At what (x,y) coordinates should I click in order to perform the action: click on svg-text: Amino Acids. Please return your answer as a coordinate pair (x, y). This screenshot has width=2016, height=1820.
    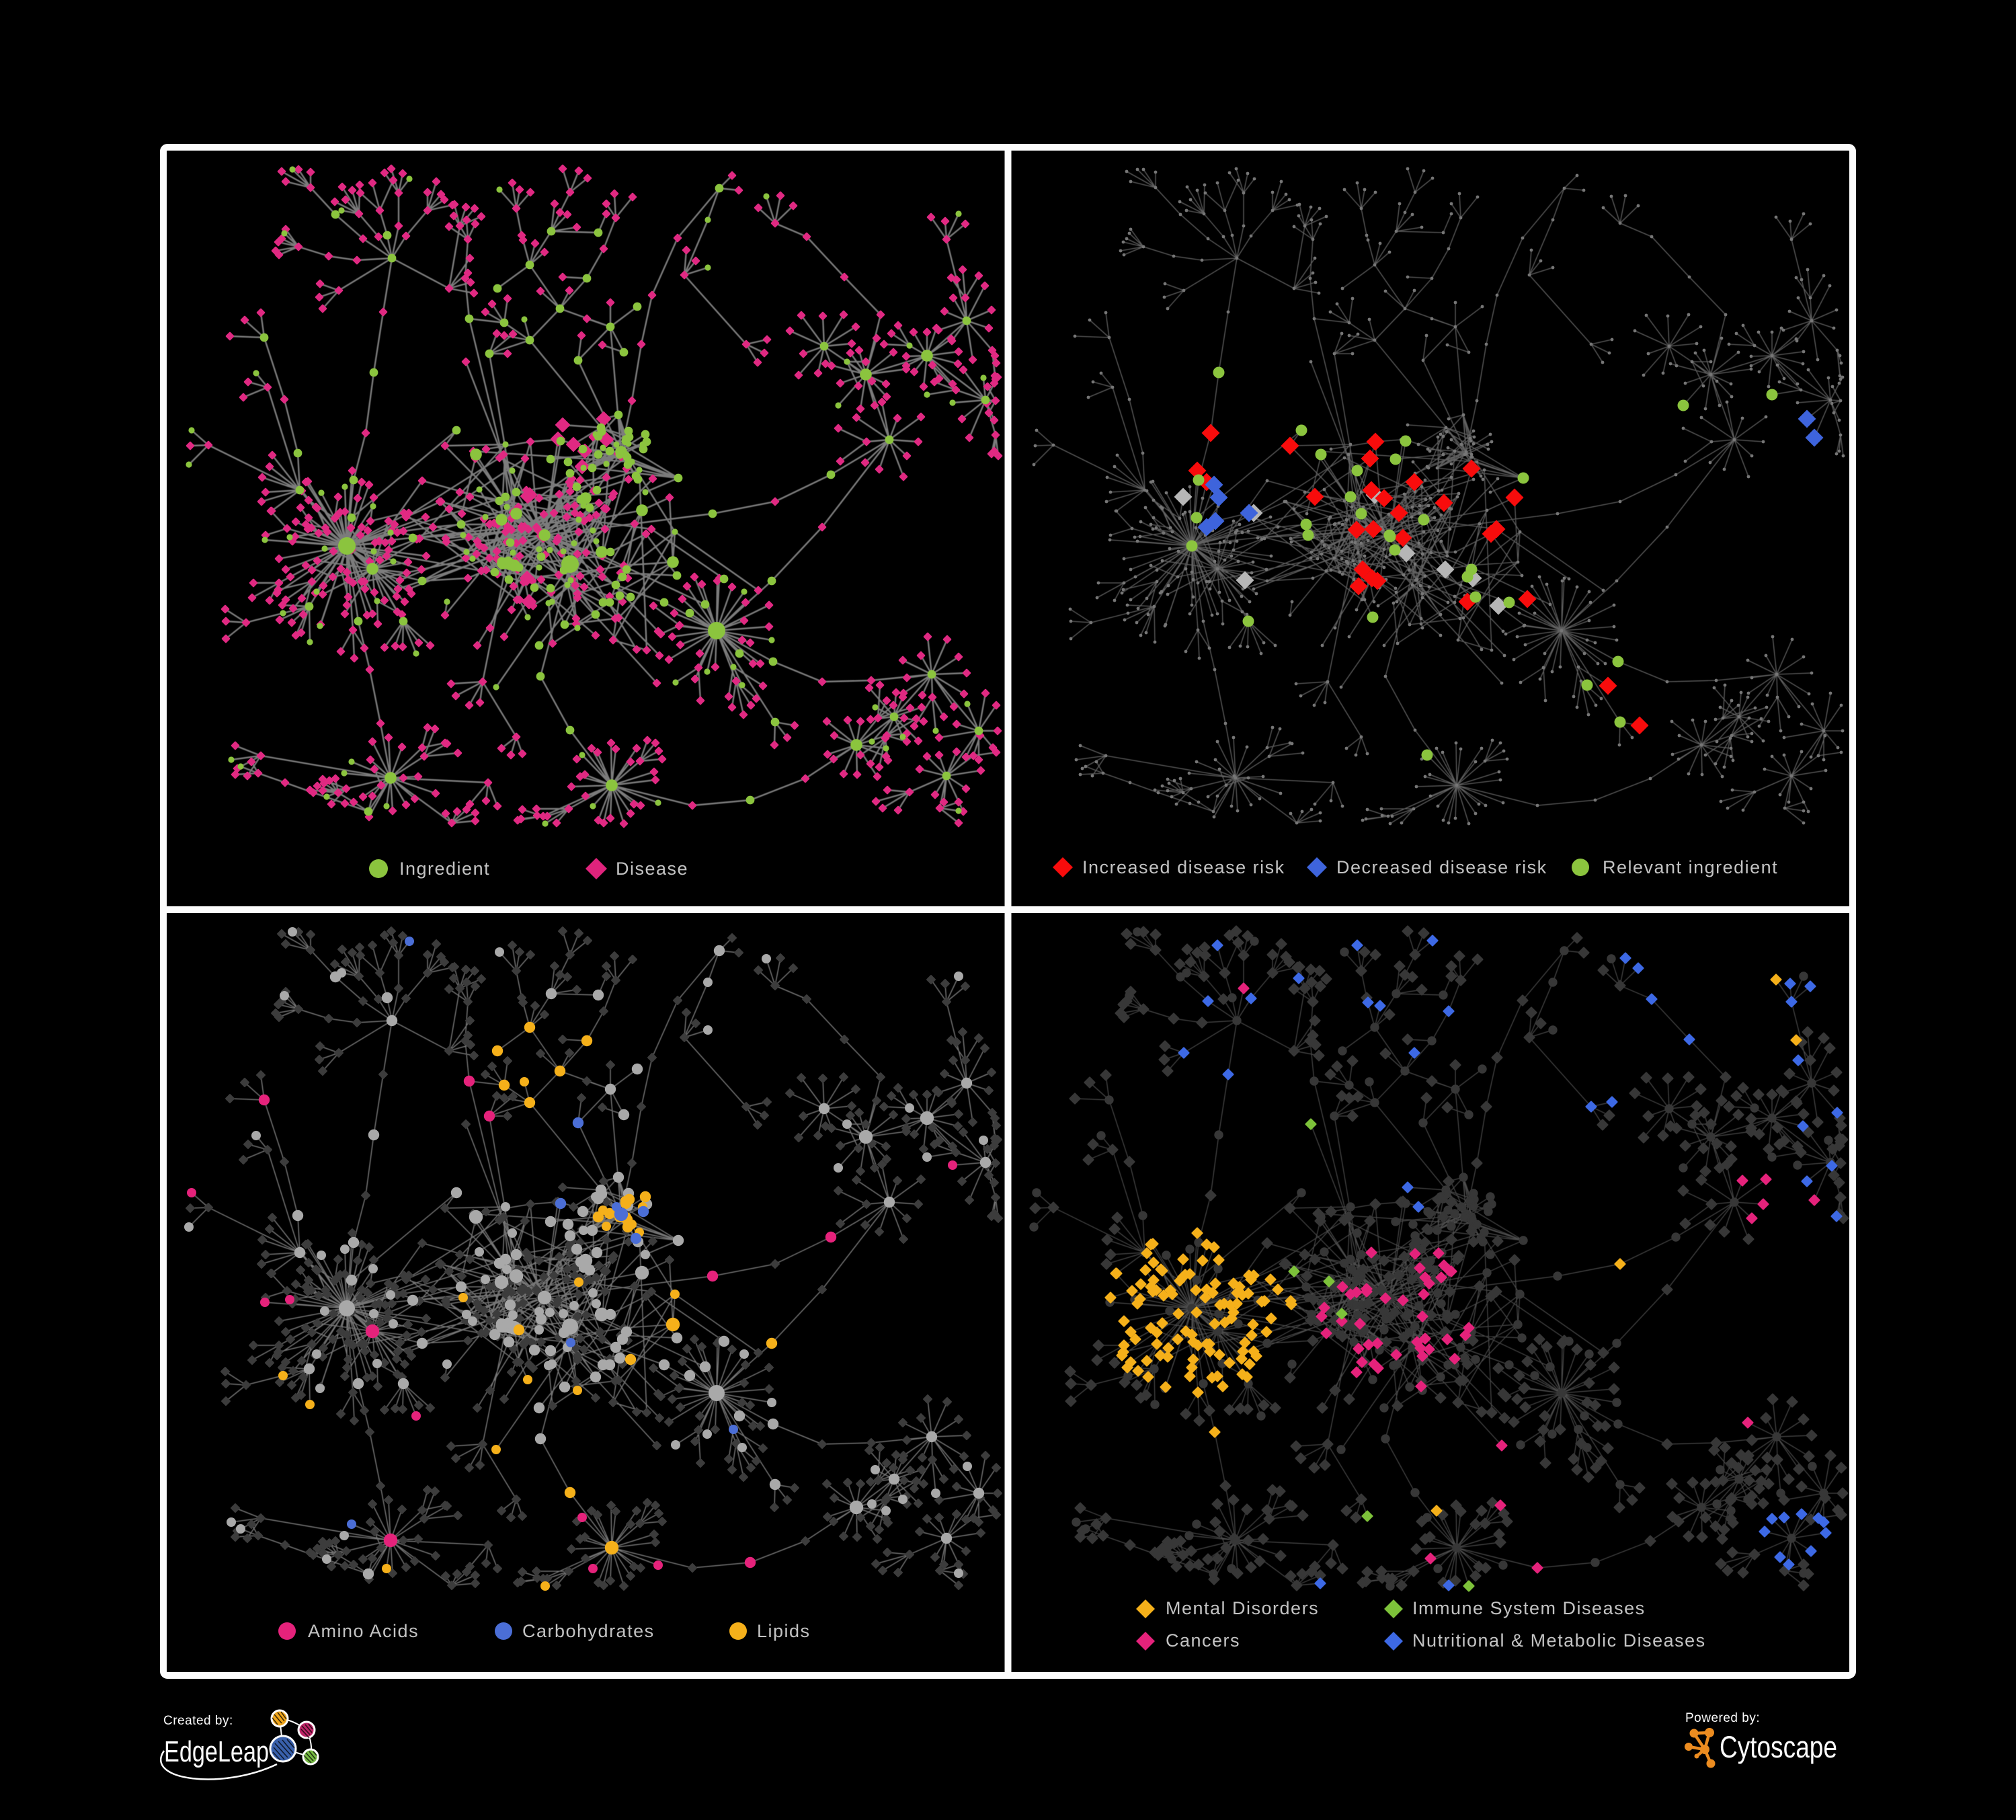
    Looking at the image, I should click on (363, 1631).